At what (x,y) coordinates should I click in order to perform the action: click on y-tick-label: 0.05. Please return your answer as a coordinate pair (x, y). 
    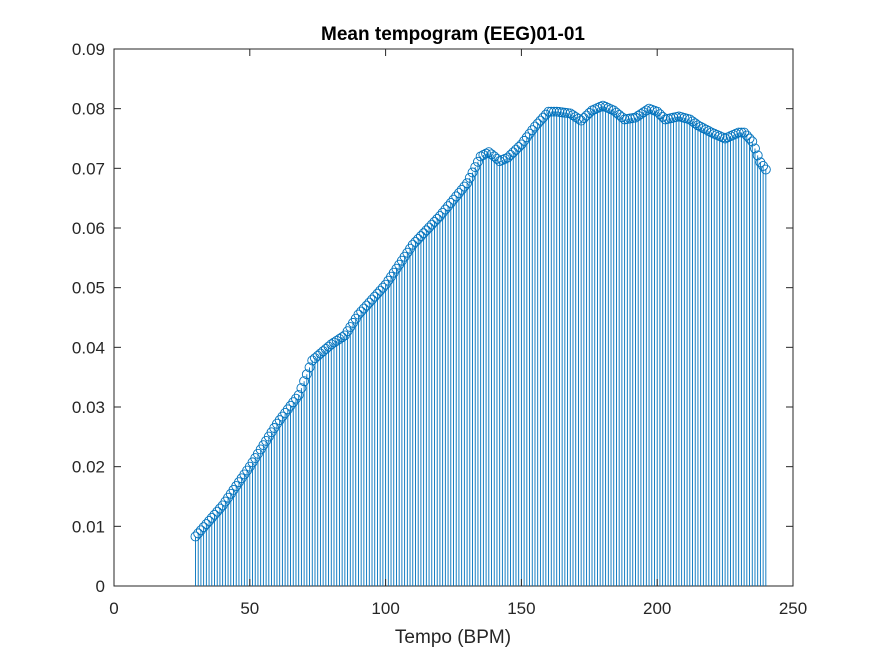
    Looking at the image, I should click on (88, 288).